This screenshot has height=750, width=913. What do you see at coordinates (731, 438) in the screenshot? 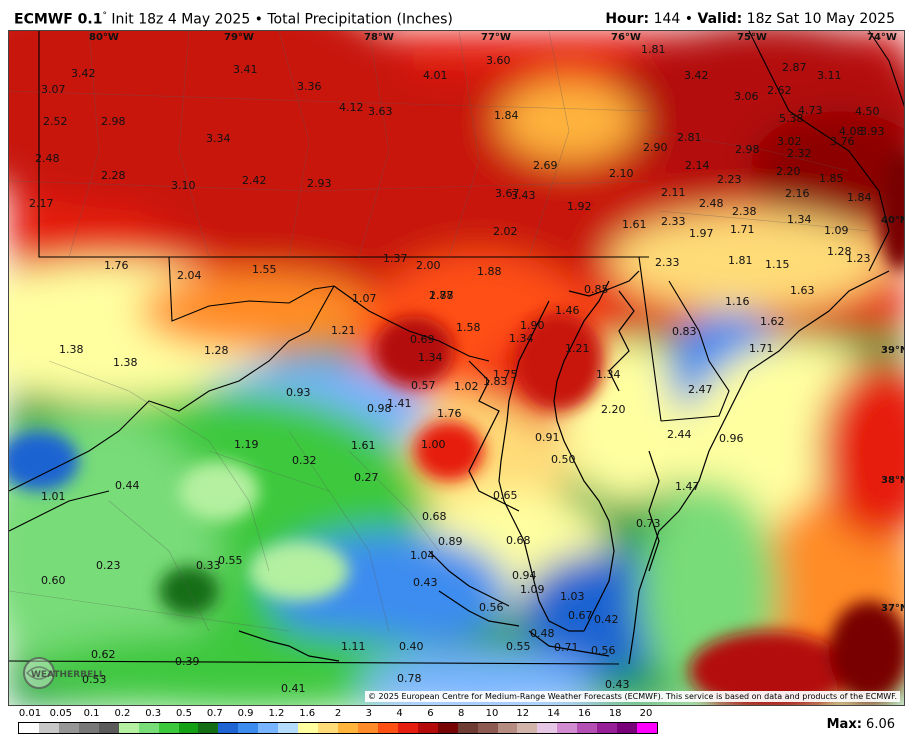
I see `precip-value-label: 0.96` at bounding box center [731, 438].